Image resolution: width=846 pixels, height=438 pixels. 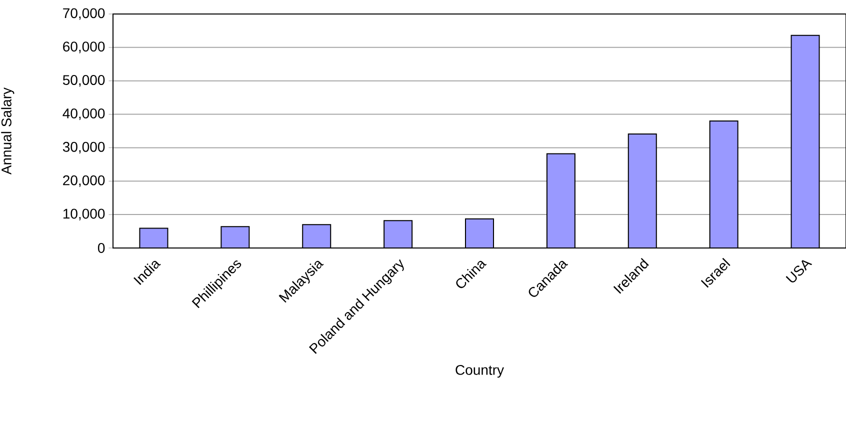 What do you see at coordinates (84, 14) in the screenshot?
I see `y-tick-label: 70,000` at bounding box center [84, 14].